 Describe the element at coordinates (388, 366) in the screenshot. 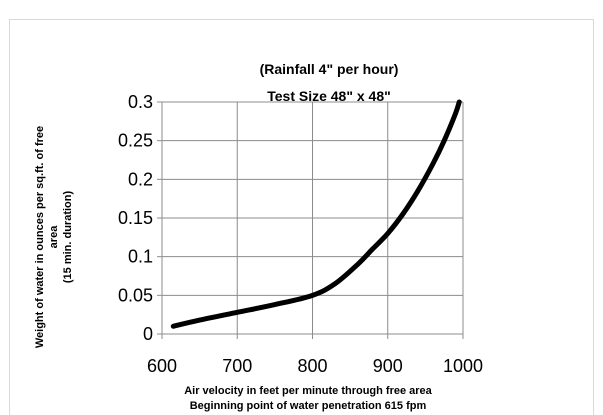

I see `x-tick-label: 900` at that location.